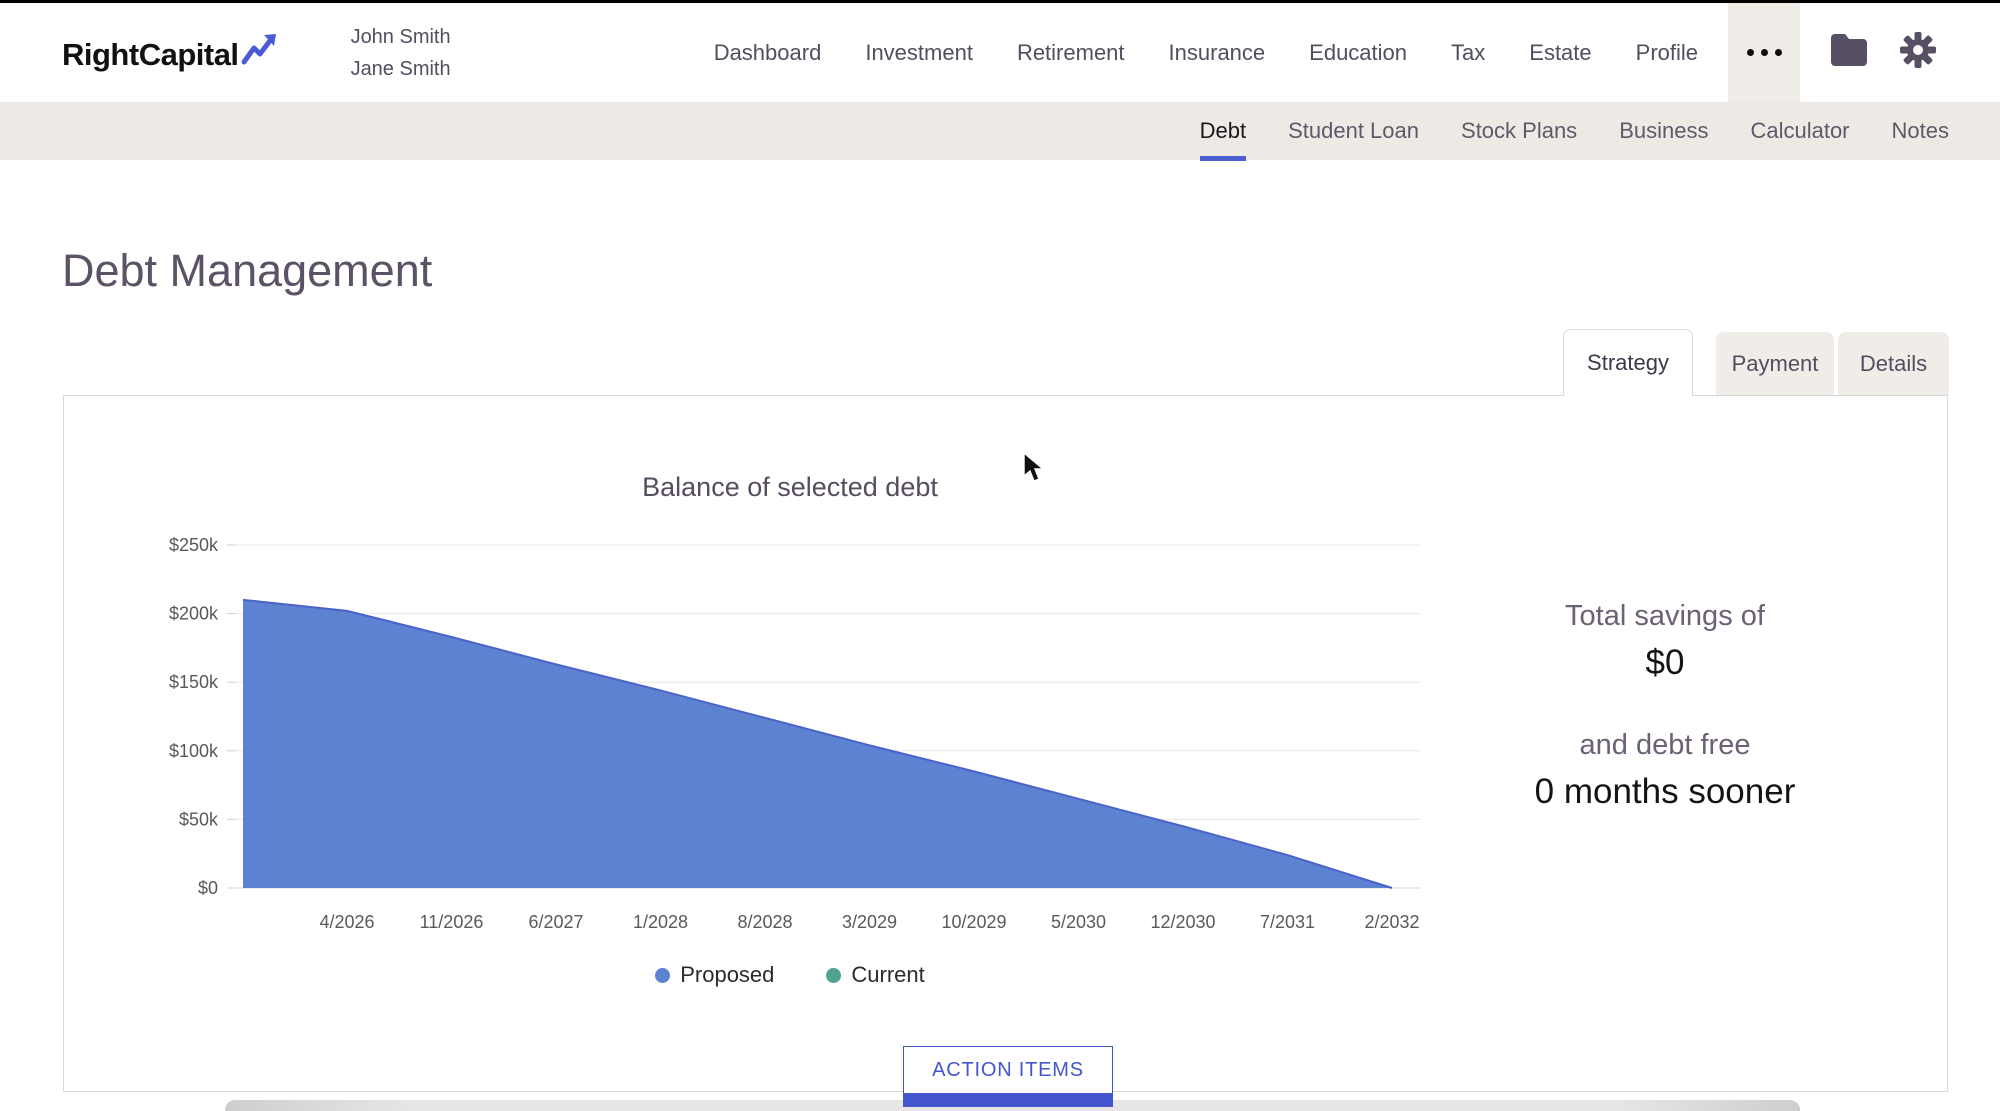  Describe the element at coordinates (1078, 922) in the screenshot. I see `svg-text: 5/2030` at that location.